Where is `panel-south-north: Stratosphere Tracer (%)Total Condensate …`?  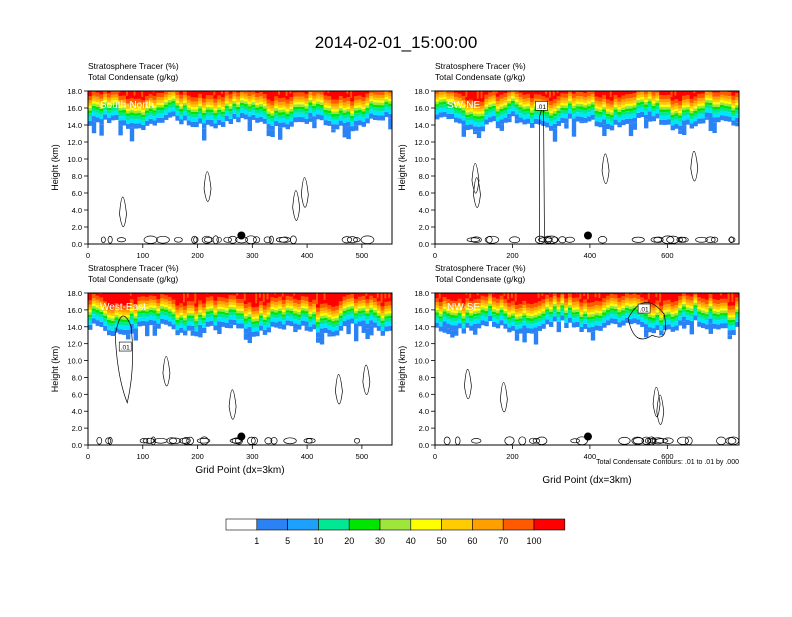 panel-south-north: Stratosphere Tracer (%)Total Condensate … is located at coordinates (221, 160).